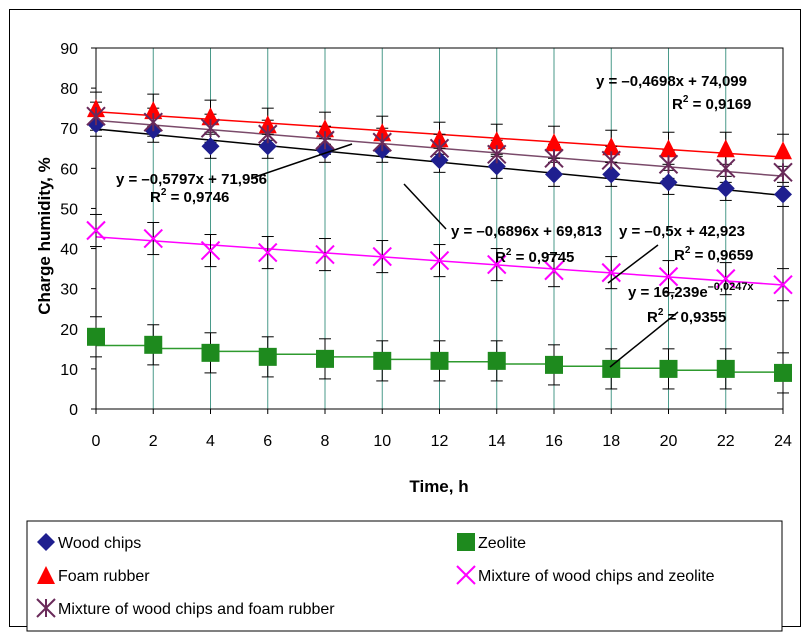 The width and height of the screenshot is (811, 637). Describe the element at coordinates (554, 441) in the screenshot. I see `x-tick-label: 16` at that location.